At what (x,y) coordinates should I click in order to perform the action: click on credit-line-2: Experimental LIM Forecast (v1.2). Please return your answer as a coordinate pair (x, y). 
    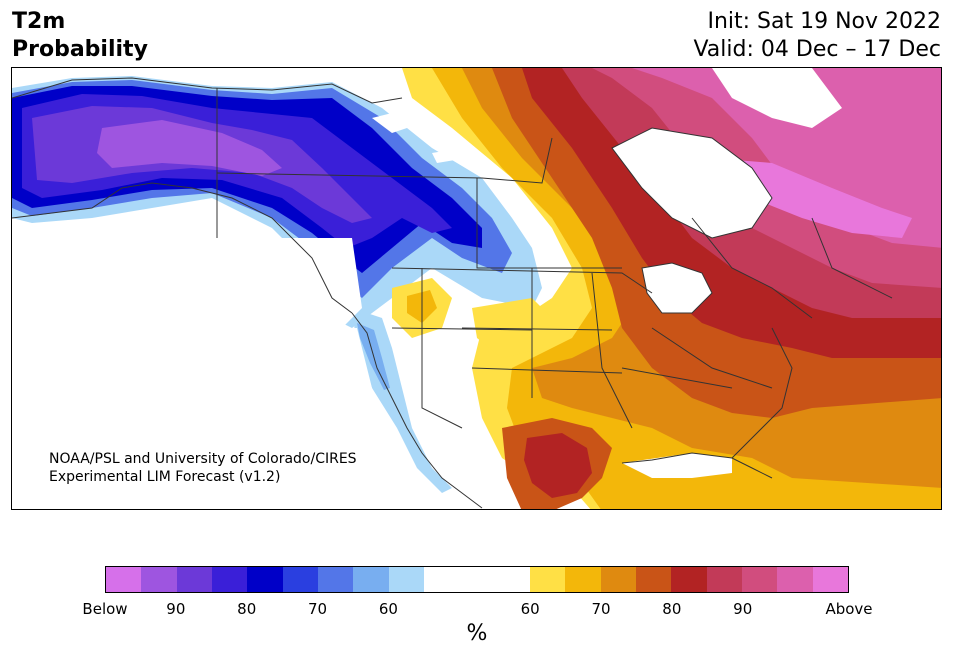
    Looking at the image, I should click on (164, 477).